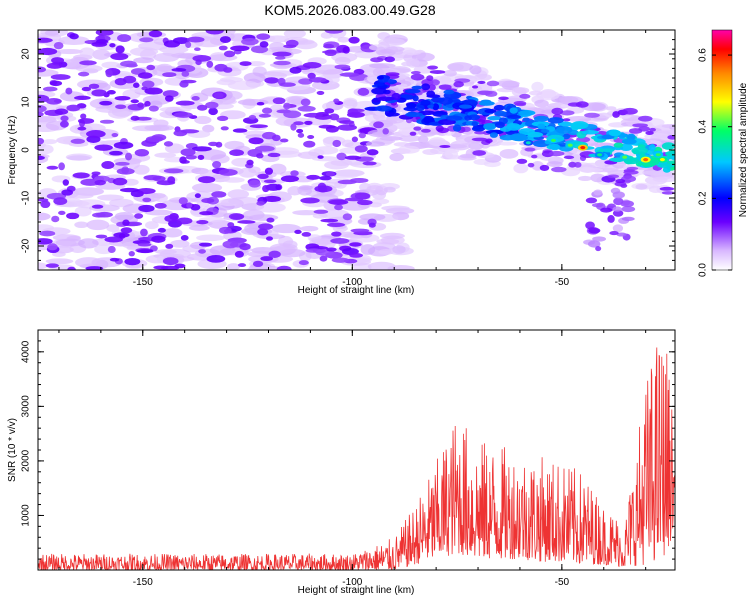 The height and width of the screenshot is (600, 750). What do you see at coordinates (26, 150) in the screenshot?
I see `top-ytick-label: 0` at bounding box center [26, 150].